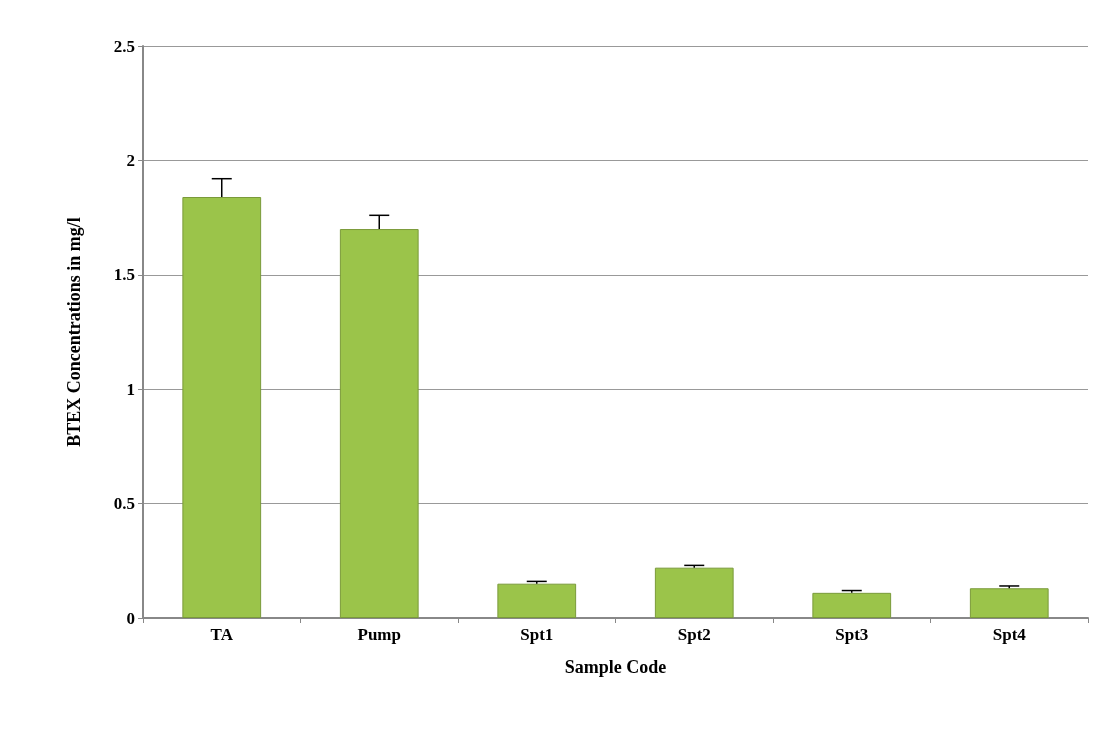 This screenshot has height=747, width=1117. What do you see at coordinates (222, 634) in the screenshot?
I see `x-tick-label: TA` at bounding box center [222, 634].